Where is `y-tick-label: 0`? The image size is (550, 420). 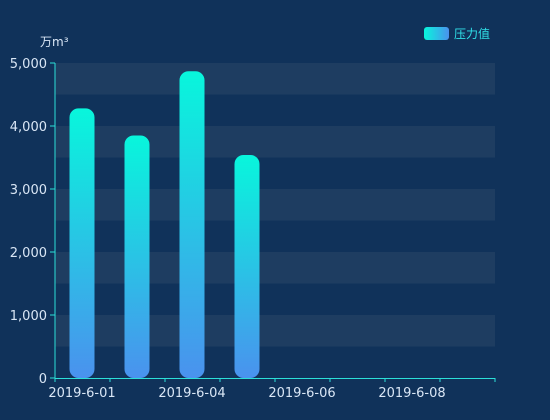 y-tick-label: 0 is located at coordinates (43, 379).